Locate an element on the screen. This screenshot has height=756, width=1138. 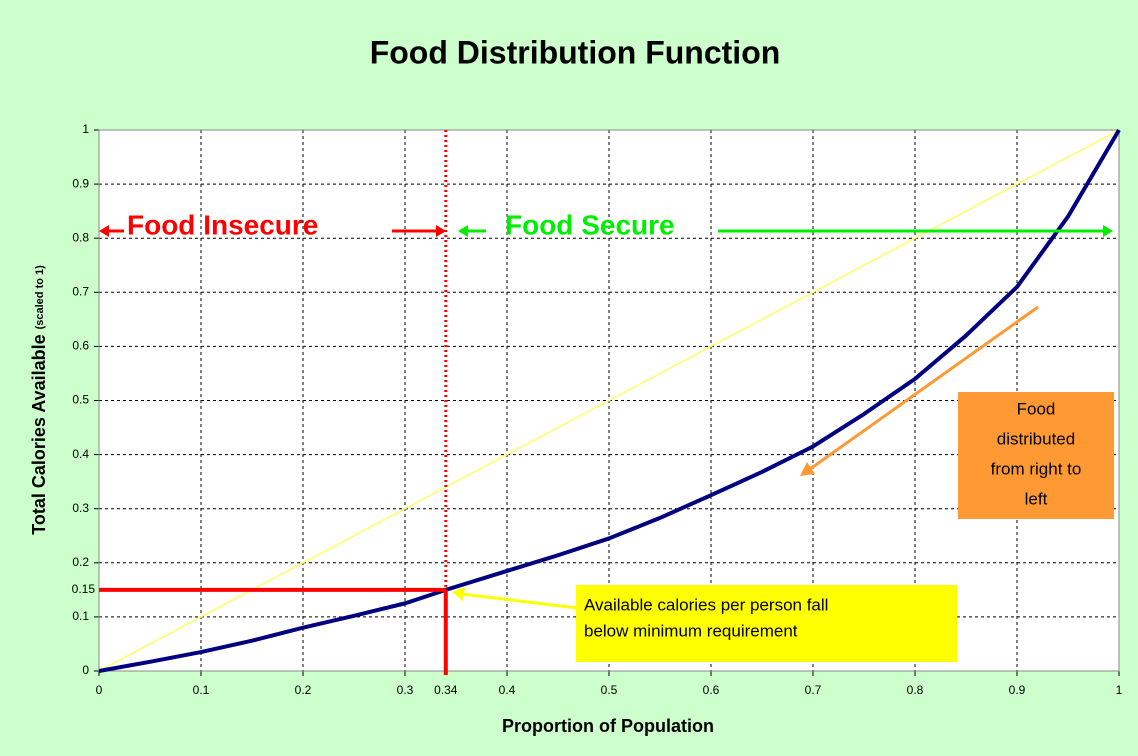
y-tick-label: 0.7 is located at coordinates (80, 291).